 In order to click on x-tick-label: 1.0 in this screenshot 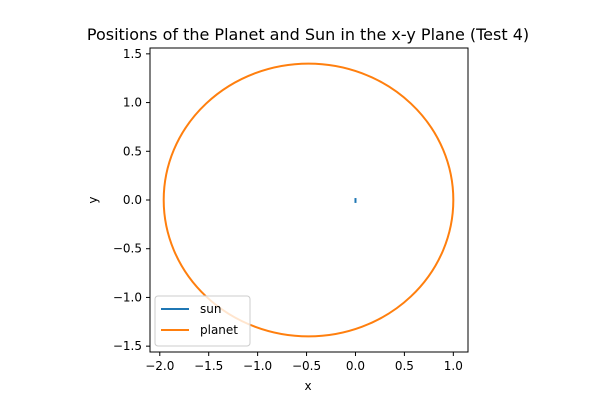, I will do `click(453, 366)`.